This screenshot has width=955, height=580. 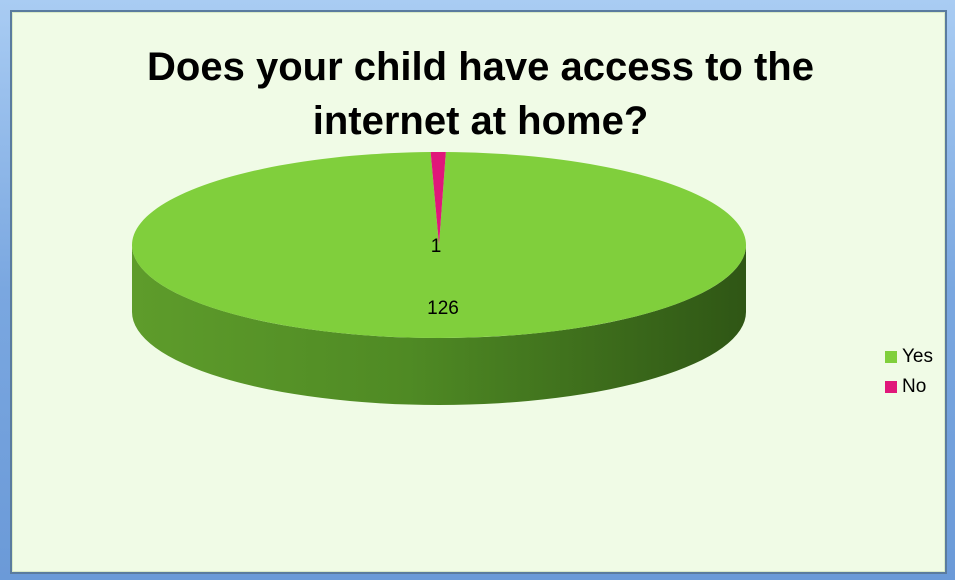 I want to click on legend-swatch-yes, so click(x=891, y=357).